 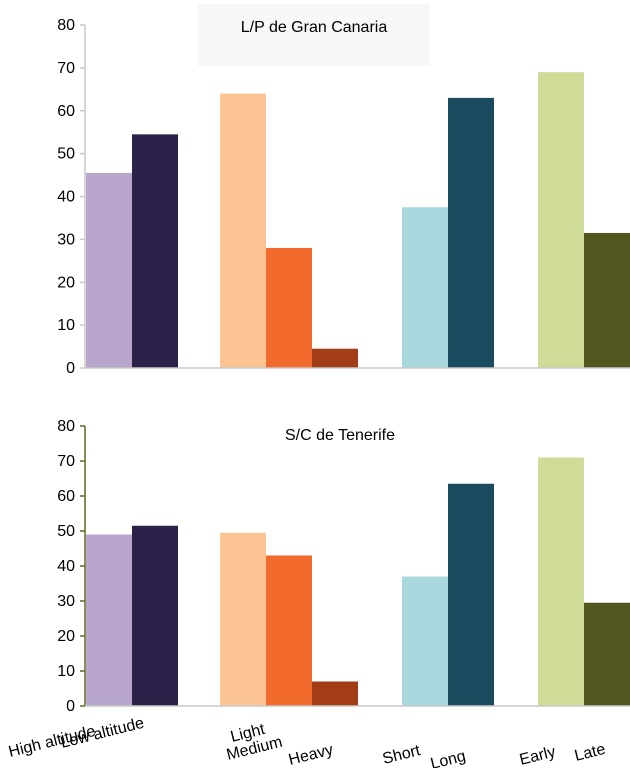 What do you see at coordinates (311, 754) in the screenshot?
I see `x-tick-label: Heavy` at bounding box center [311, 754].